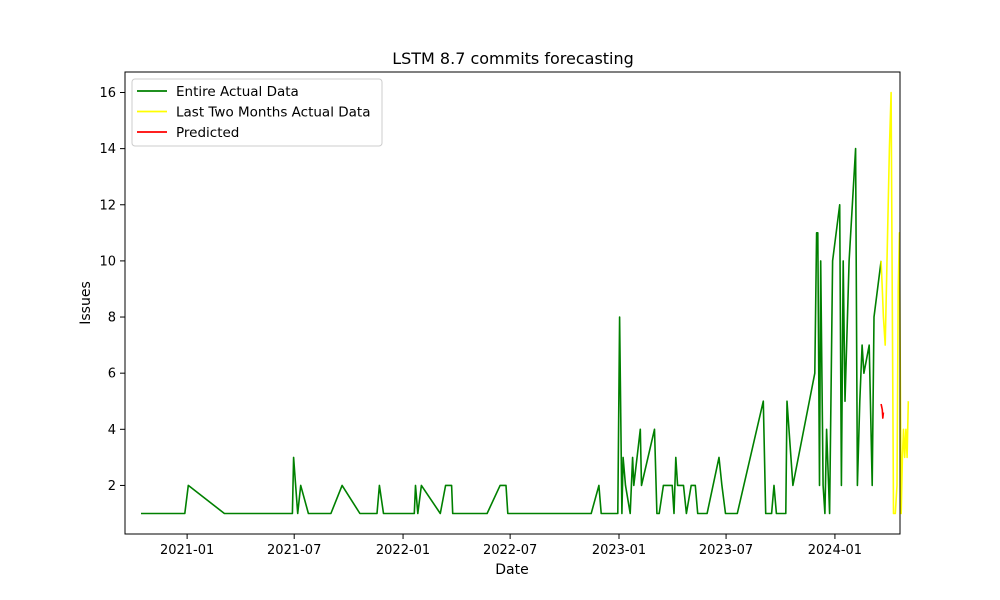 The width and height of the screenshot is (1000, 600). What do you see at coordinates (273, 113) in the screenshot?
I see `legend-label-1: Last Two Months Actual Data` at bounding box center [273, 113].